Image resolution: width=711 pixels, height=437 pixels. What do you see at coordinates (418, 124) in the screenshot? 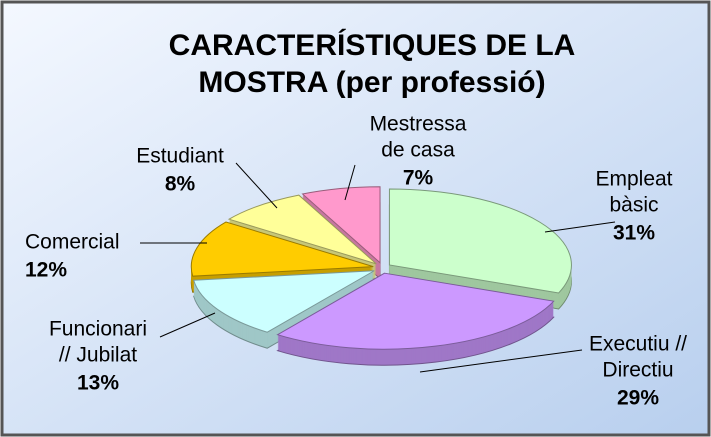
I see `slice-label: Mestressa` at bounding box center [418, 124].